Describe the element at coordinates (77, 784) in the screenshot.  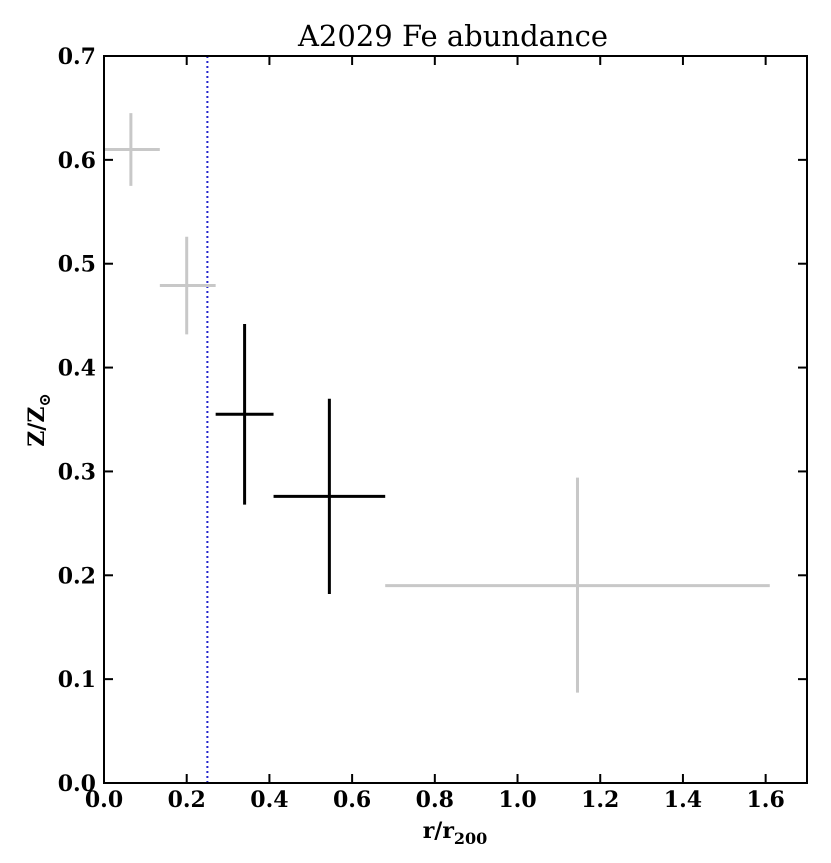
I see `y-tick-label: 0.0` at that location.